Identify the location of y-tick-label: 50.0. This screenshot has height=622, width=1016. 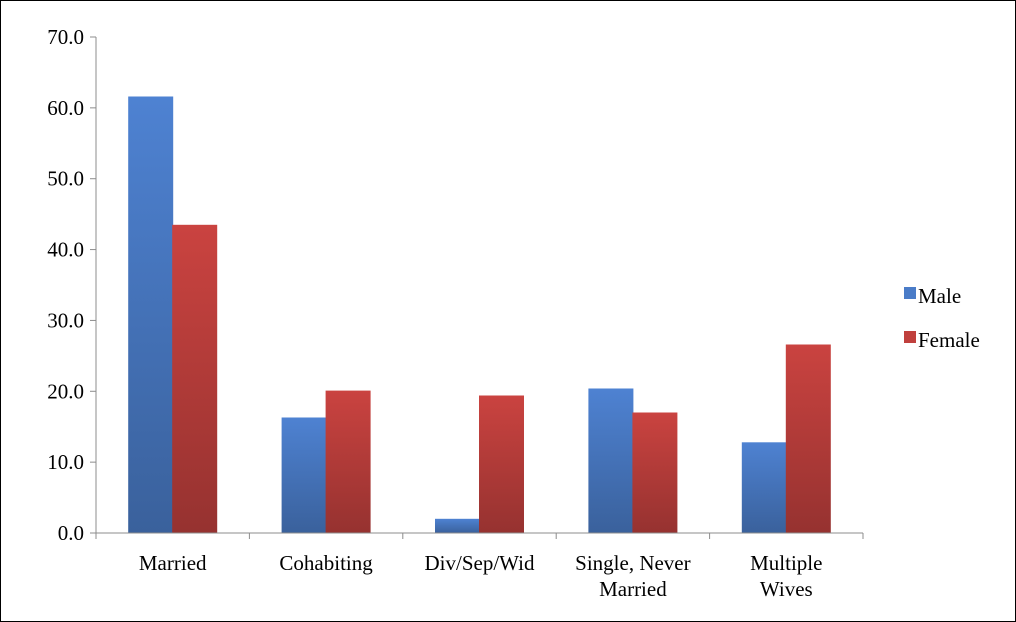
(65, 179).